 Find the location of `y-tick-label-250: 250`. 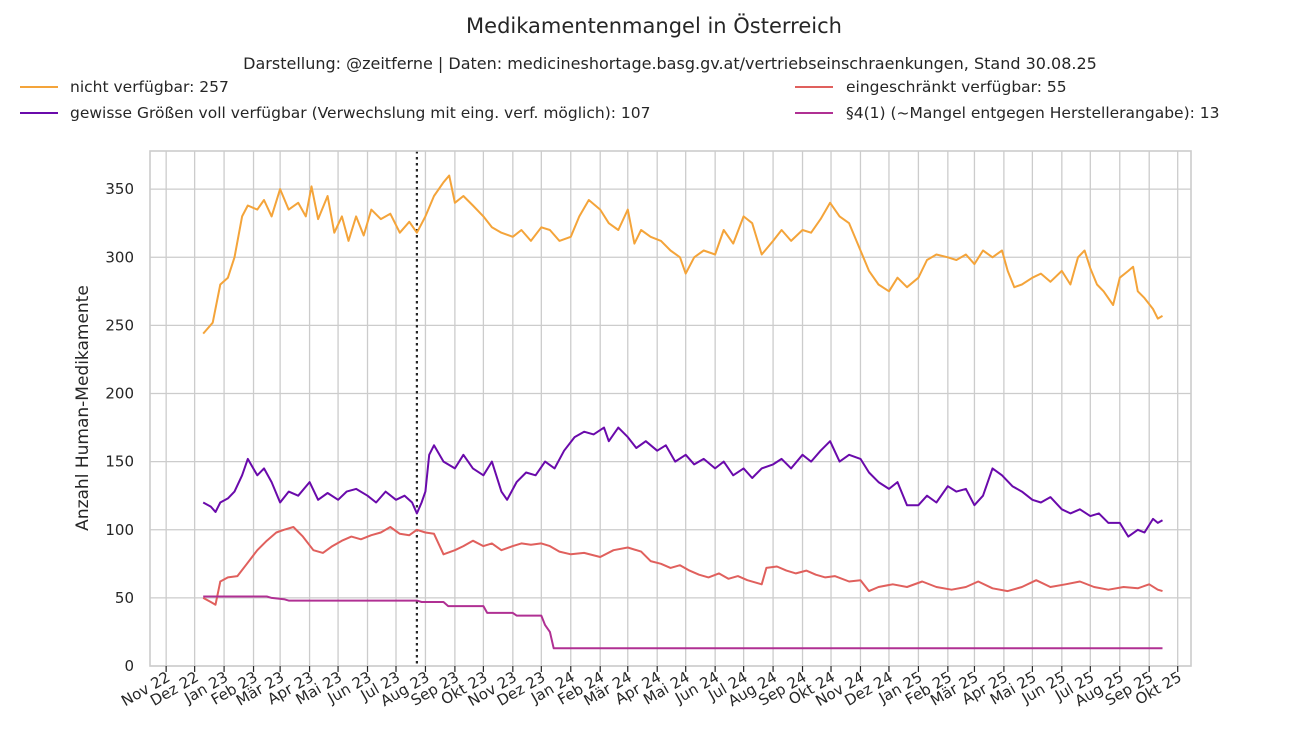

y-tick-label-250: 250 is located at coordinates (119, 325).